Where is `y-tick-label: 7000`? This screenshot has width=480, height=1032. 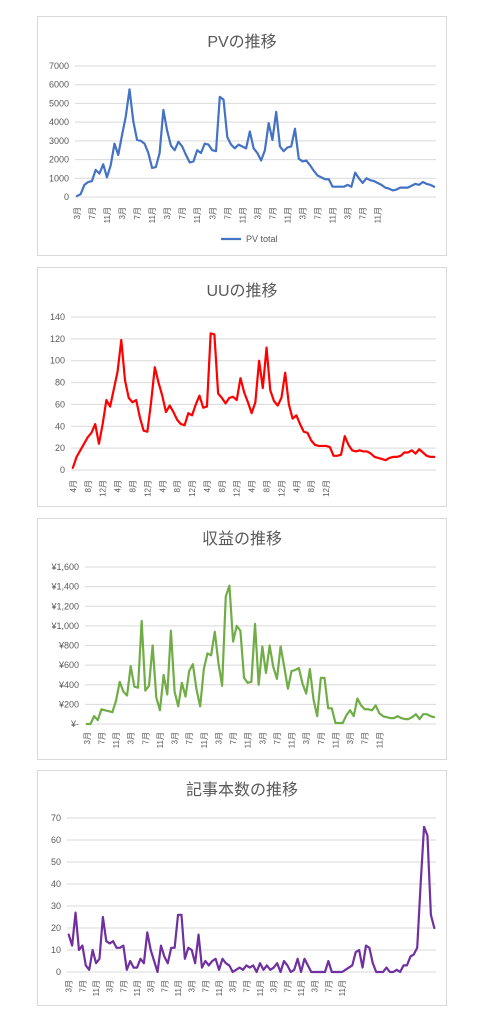
y-tick-label: 7000 is located at coordinates (59, 66).